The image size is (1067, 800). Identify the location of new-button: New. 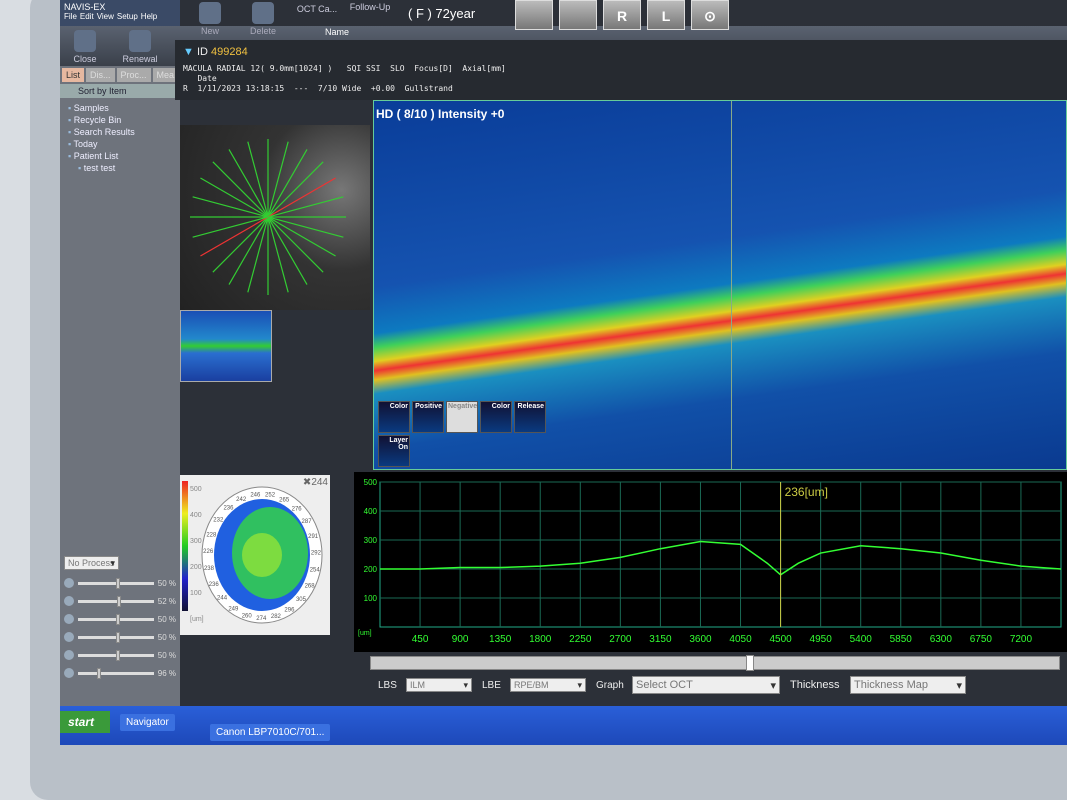
(210, 19).